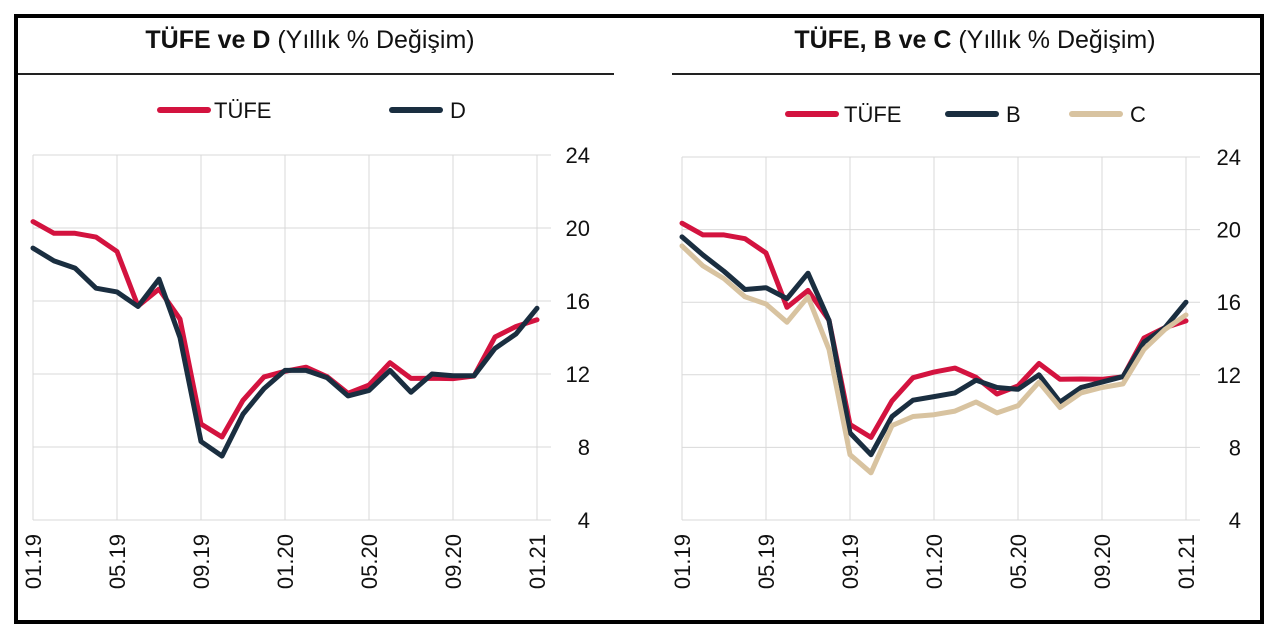  What do you see at coordinates (578, 228) in the screenshot?
I see `y-tick-label-0-4: 20` at bounding box center [578, 228].